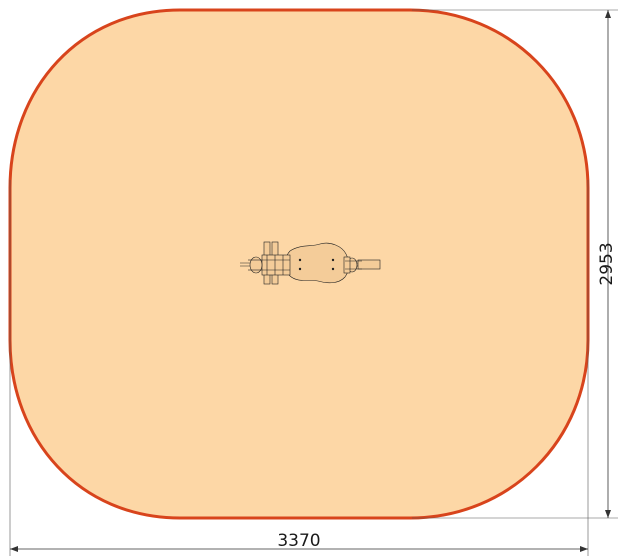  I want to click on width-dimension-label: 3370, so click(298, 541).